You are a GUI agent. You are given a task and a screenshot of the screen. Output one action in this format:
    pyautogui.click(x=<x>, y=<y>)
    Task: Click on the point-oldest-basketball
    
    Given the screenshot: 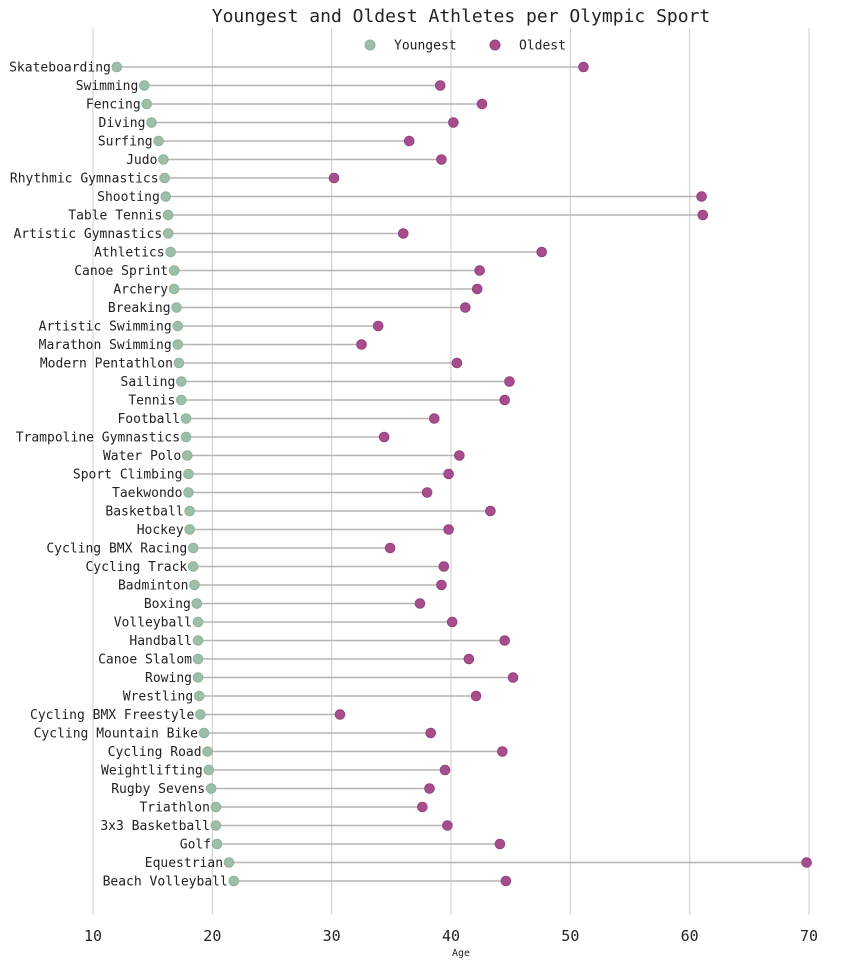 What is the action you would take?
    pyautogui.click(x=490, y=511)
    